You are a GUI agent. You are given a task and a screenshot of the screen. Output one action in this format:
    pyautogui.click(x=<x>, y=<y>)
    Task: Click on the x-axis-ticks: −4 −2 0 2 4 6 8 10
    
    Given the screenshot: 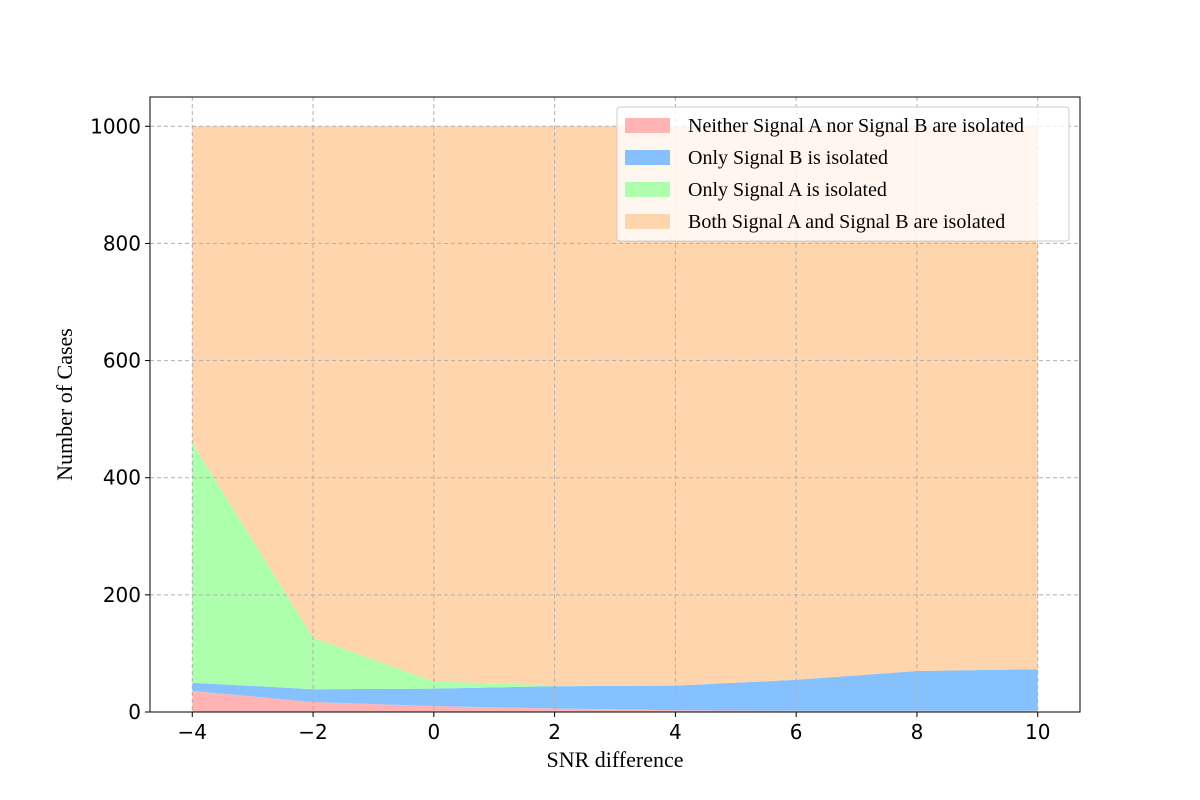 What is the action you would take?
    pyautogui.click(x=614, y=728)
    